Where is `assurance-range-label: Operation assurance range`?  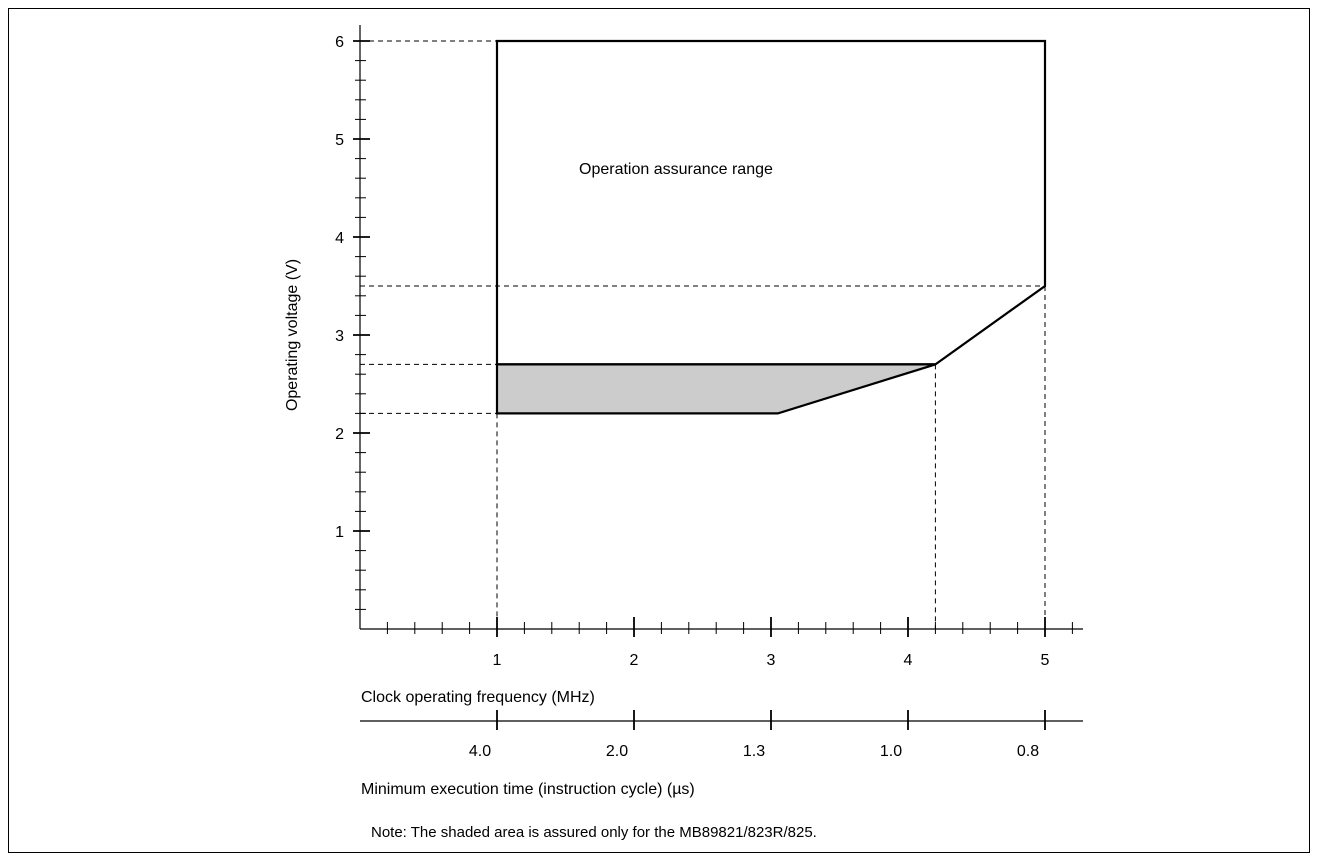
assurance-range-label: Operation assurance range is located at coordinates (676, 169).